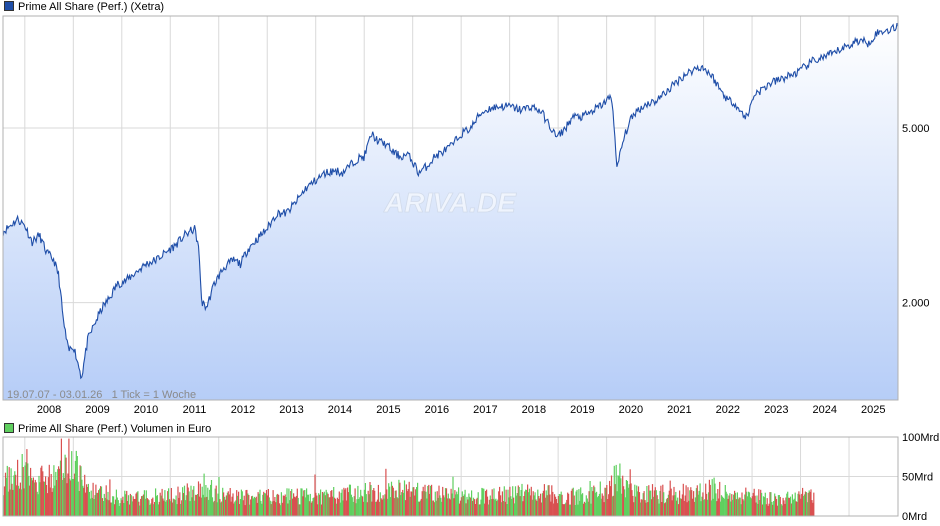 The image size is (940, 526). I want to click on x-tick-label-2016: 2016, so click(437, 410).